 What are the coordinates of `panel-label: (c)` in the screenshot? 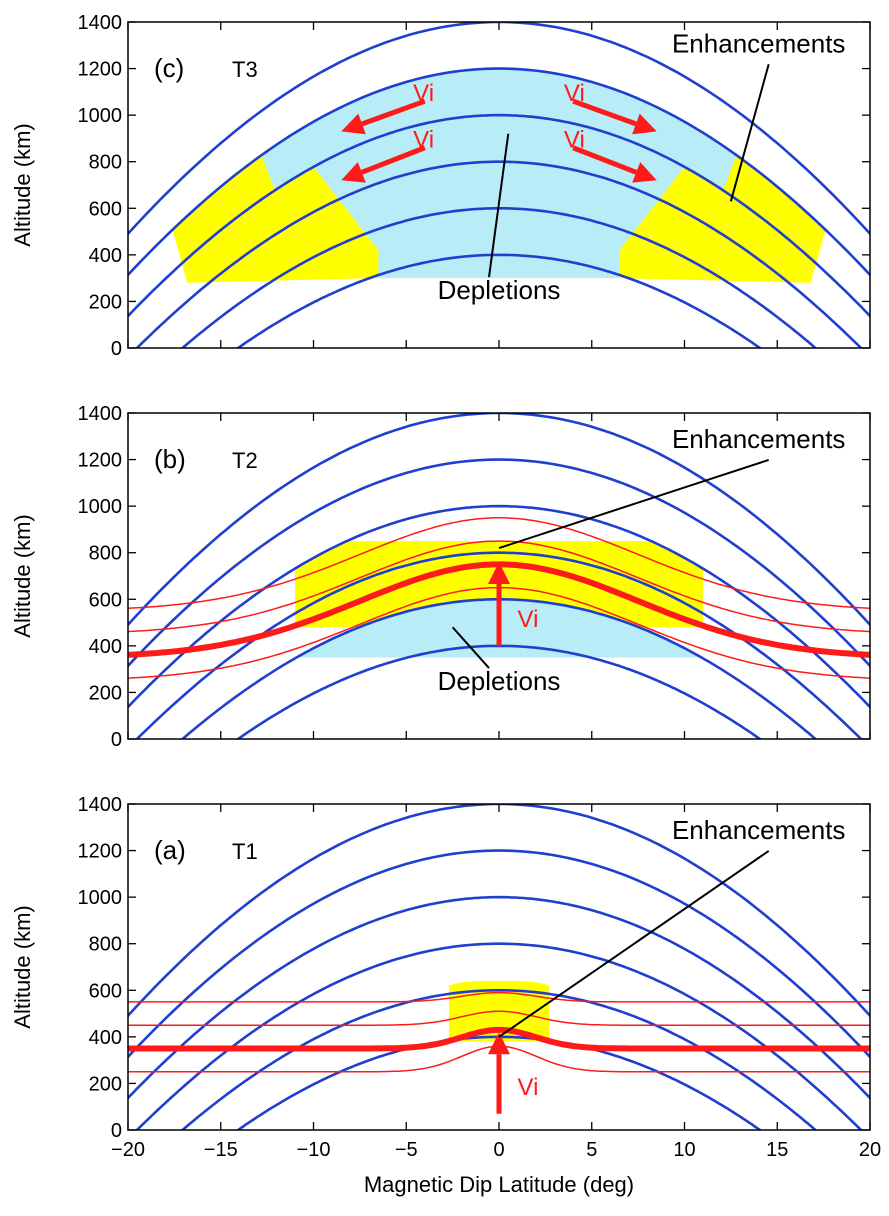 It's located at (169, 68).